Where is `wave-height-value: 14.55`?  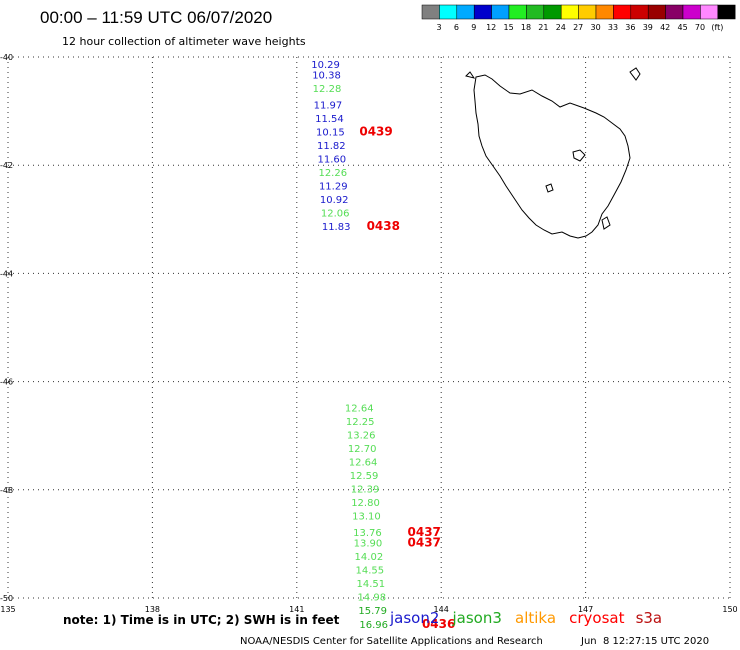
wave-height-value: 14.55 is located at coordinates (370, 571).